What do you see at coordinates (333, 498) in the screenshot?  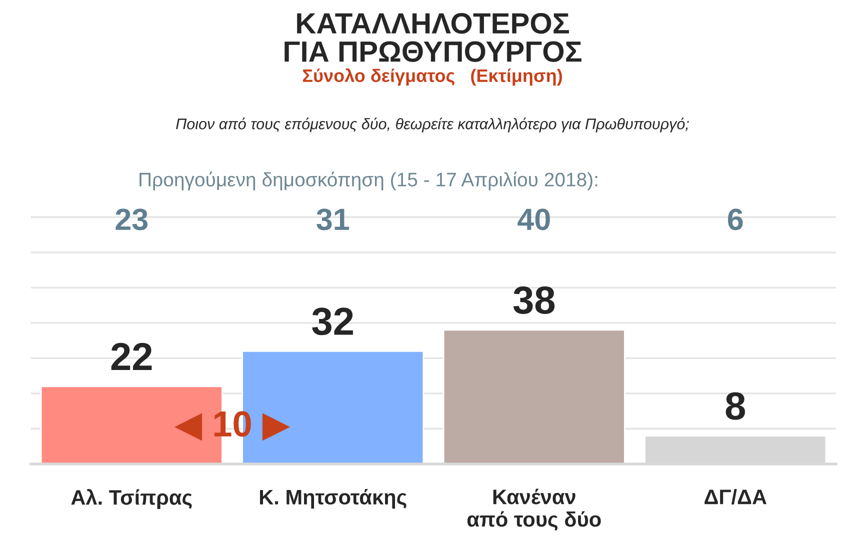 I see `x-tick-label: Κ. Μητσοτάκης` at bounding box center [333, 498].